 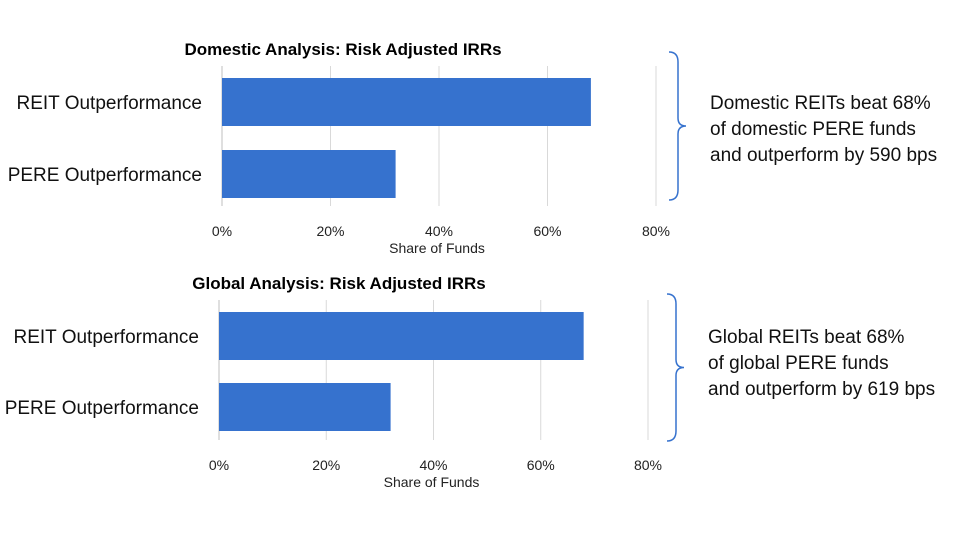 What do you see at coordinates (338, 283) in the screenshot?
I see `chart-title: Global Analysis: Risk Adjusted IRRs` at bounding box center [338, 283].